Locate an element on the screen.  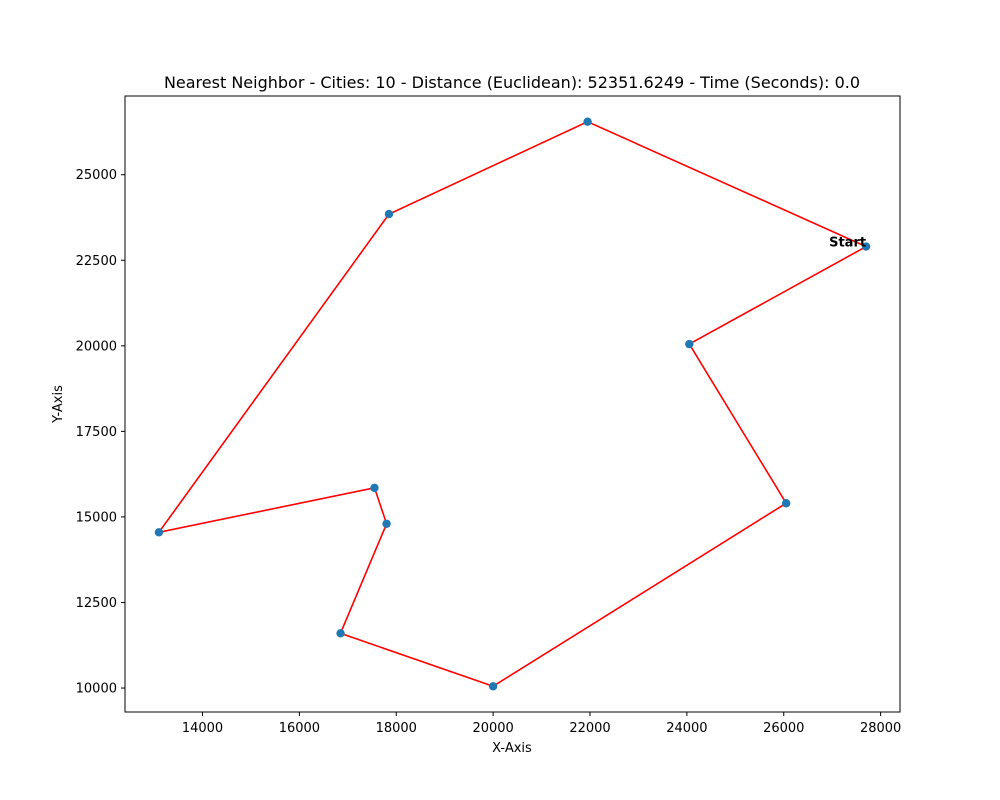
x-tick-label: 28000 is located at coordinates (880, 728).